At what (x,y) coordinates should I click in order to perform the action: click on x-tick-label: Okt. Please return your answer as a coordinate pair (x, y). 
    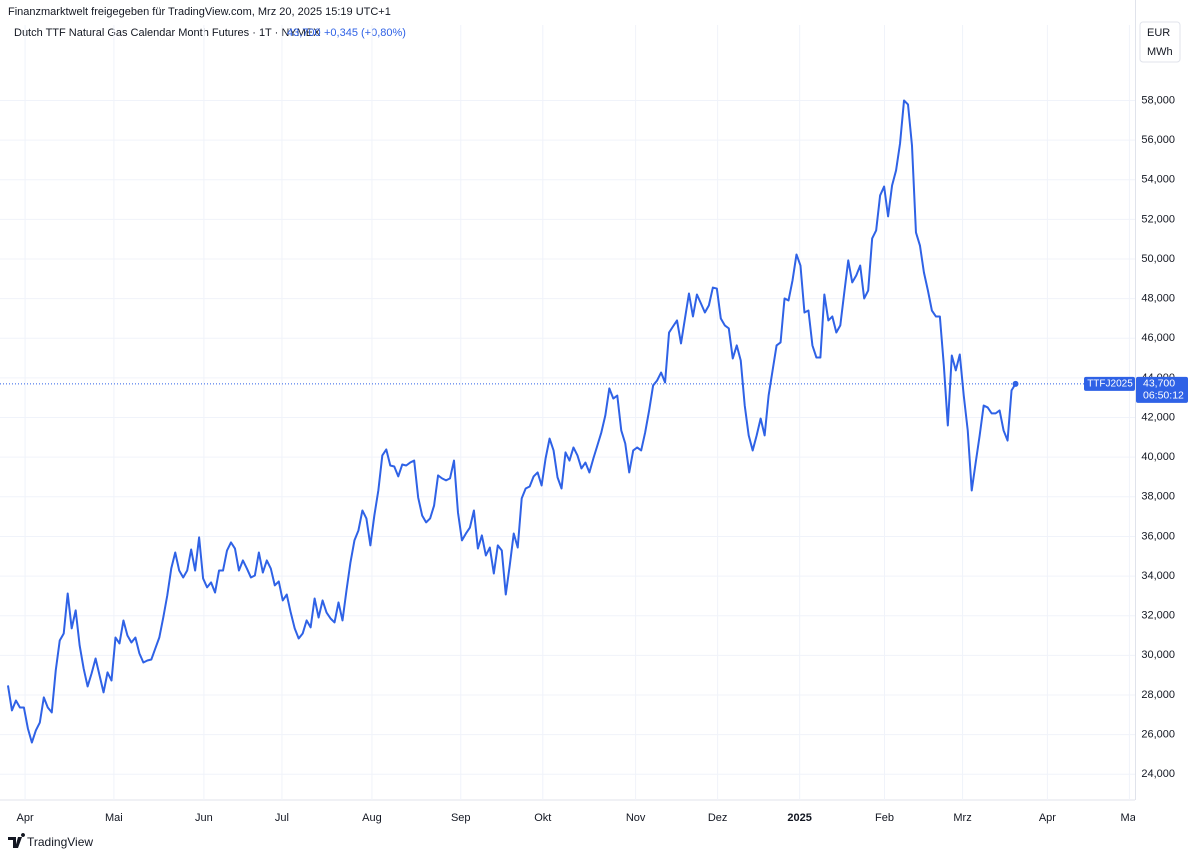
    Looking at the image, I should click on (542, 818).